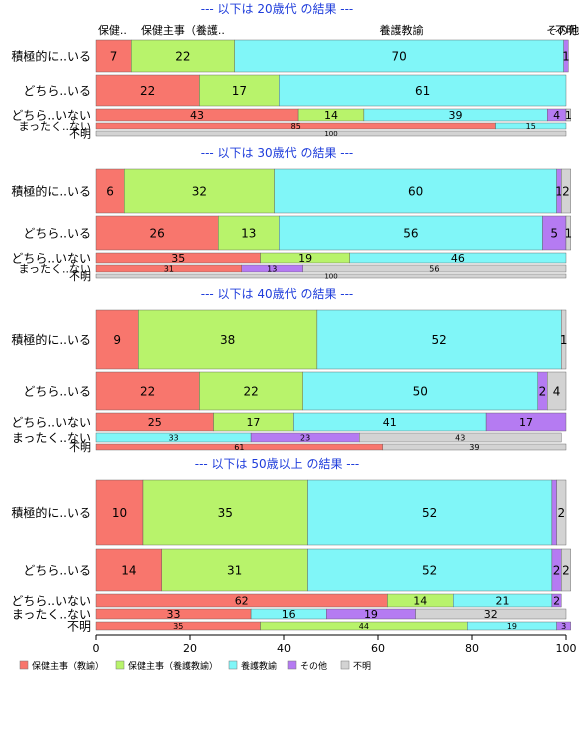 The image size is (580, 747). I want to click on data-label: 85, so click(296, 126).